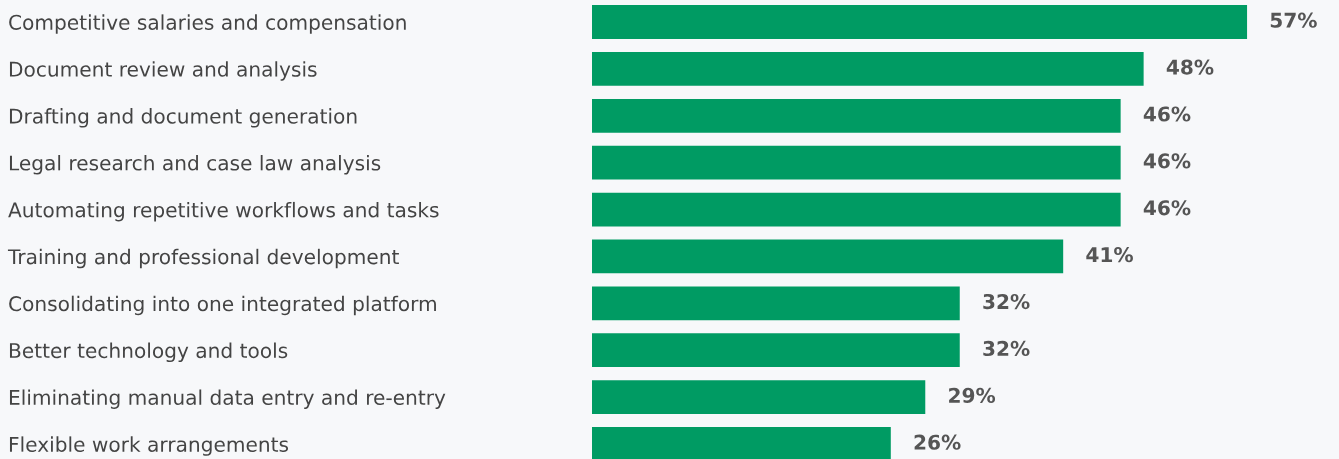 The image size is (1339, 459). I want to click on y-tick-label: Document review and analysis, so click(163, 71).